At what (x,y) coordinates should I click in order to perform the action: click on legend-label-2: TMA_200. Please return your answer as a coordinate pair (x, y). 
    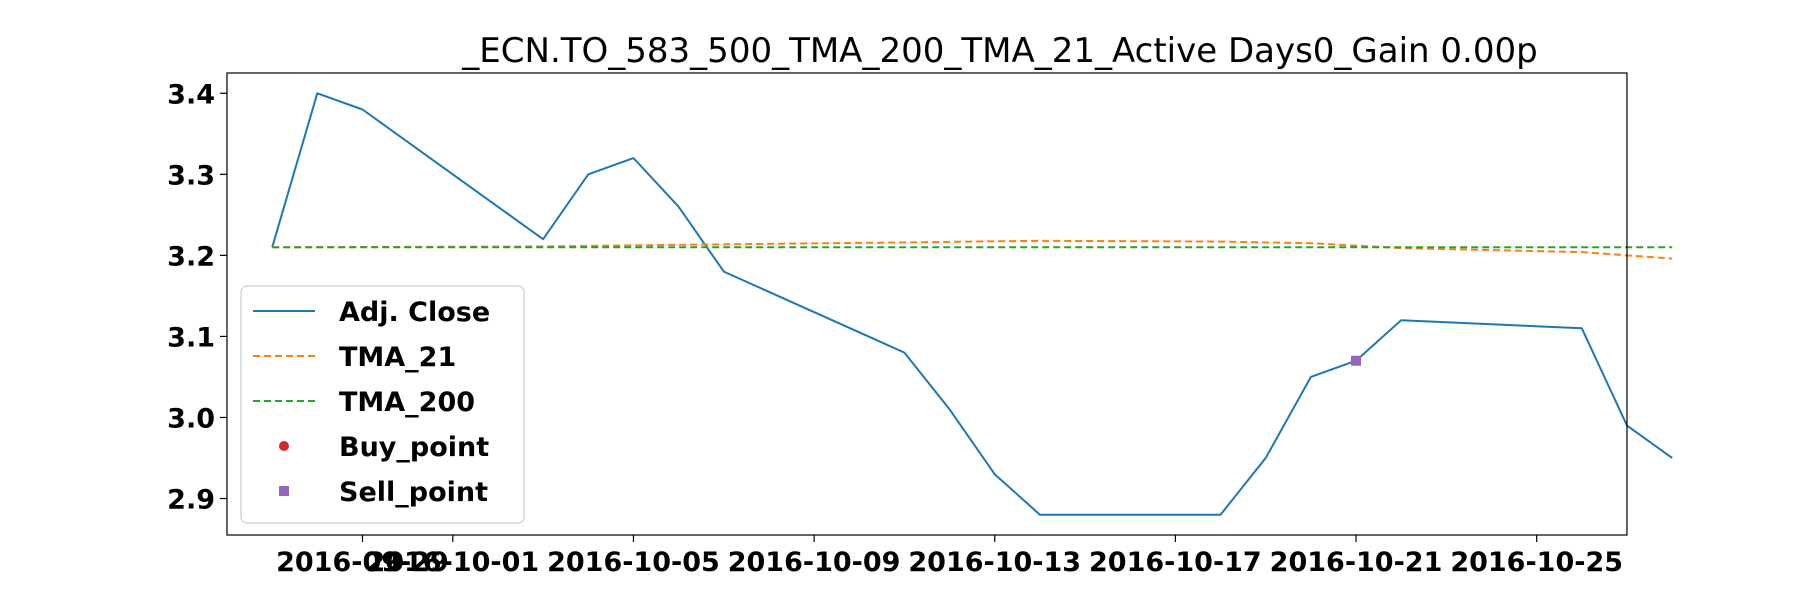
    Looking at the image, I should click on (407, 402).